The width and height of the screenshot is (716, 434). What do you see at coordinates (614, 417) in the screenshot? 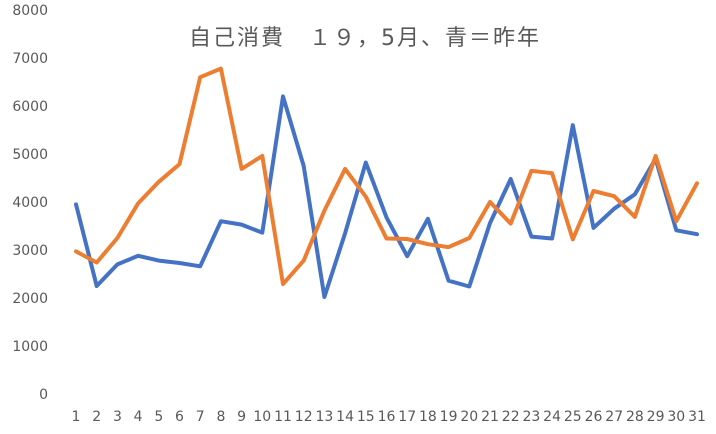
I see `x-tick-label: 27` at bounding box center [614, 417].